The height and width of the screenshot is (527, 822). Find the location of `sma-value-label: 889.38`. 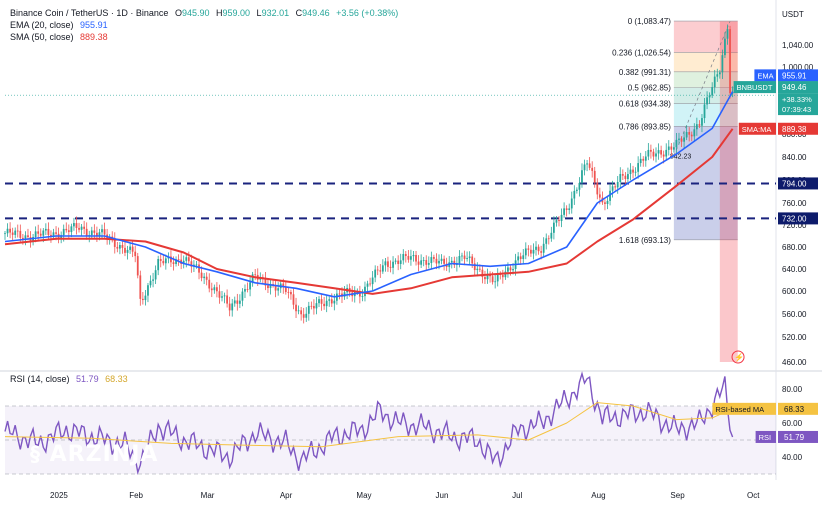

sma-value-label: 889.38 is located at coordinates (794, 129).